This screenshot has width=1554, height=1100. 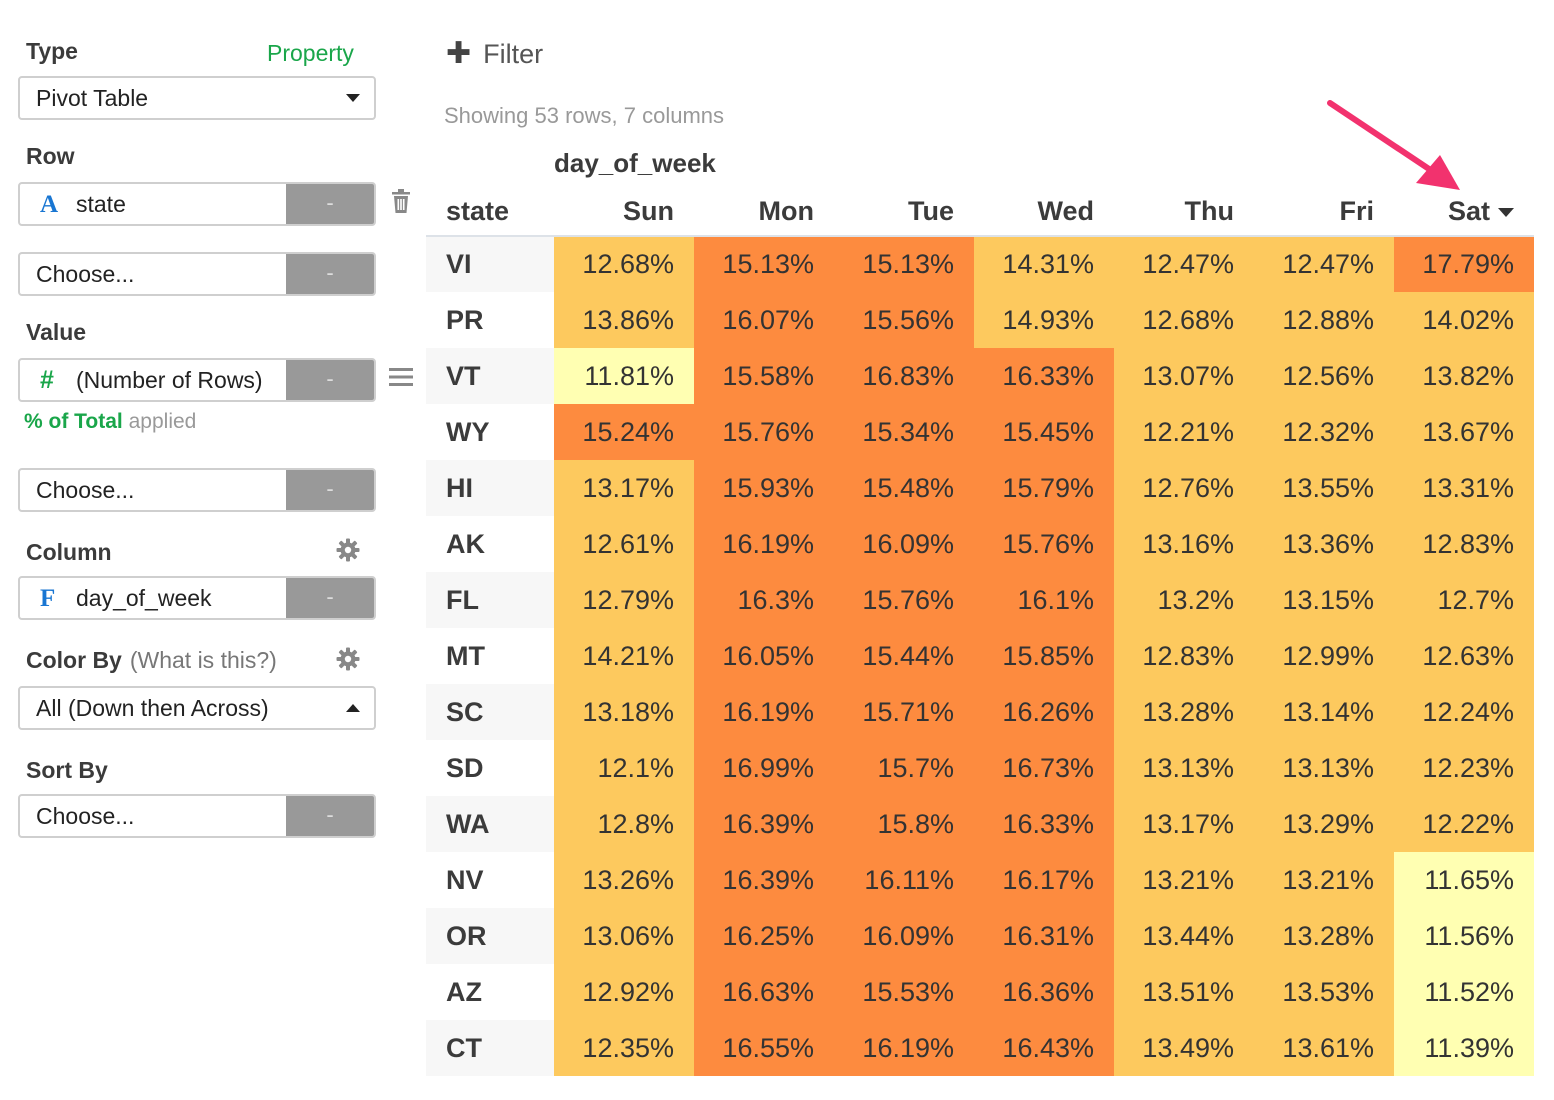 What do you see at coordinates (197, 816) in the screenshot?
I see `sort-by-field: Choose... -` at bounding box center [197, 816].